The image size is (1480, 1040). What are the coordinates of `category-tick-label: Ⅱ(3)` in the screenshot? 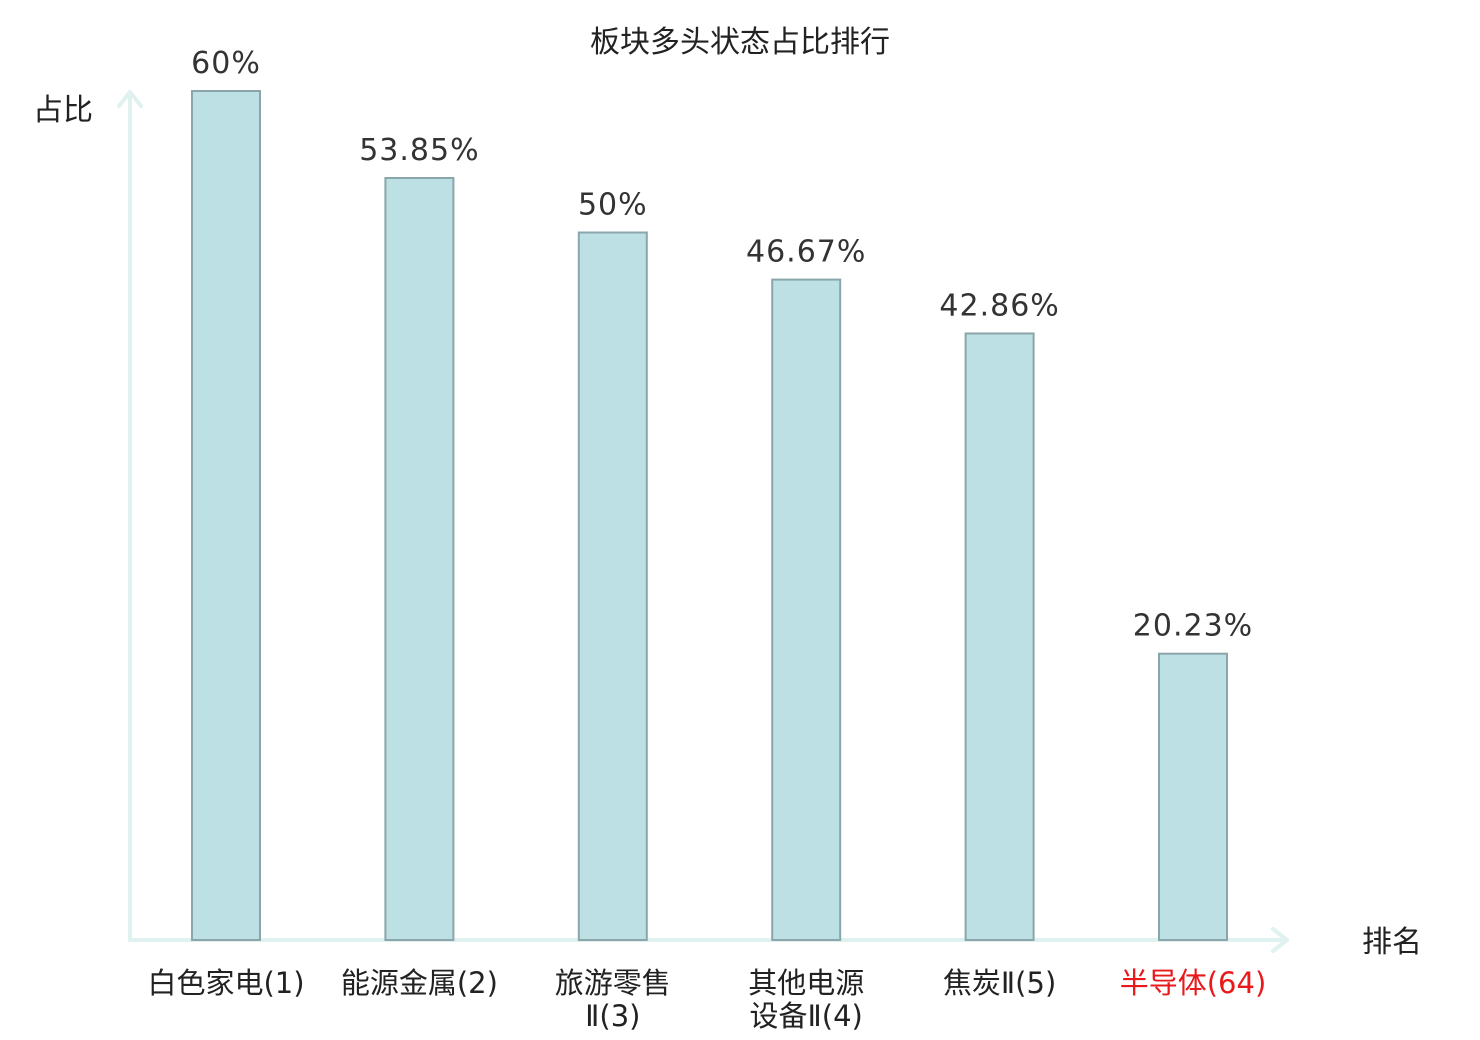 It's located at (612, 1016).